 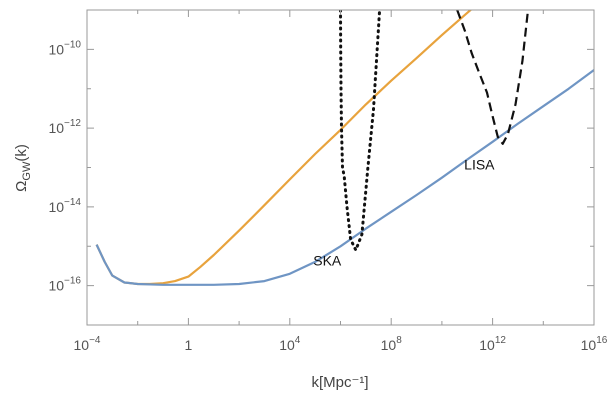 What do you see at coordinates (21, 186) in the screenshot?
I see `y-axis-title-main: Ω` at bounding box center [21, 186].